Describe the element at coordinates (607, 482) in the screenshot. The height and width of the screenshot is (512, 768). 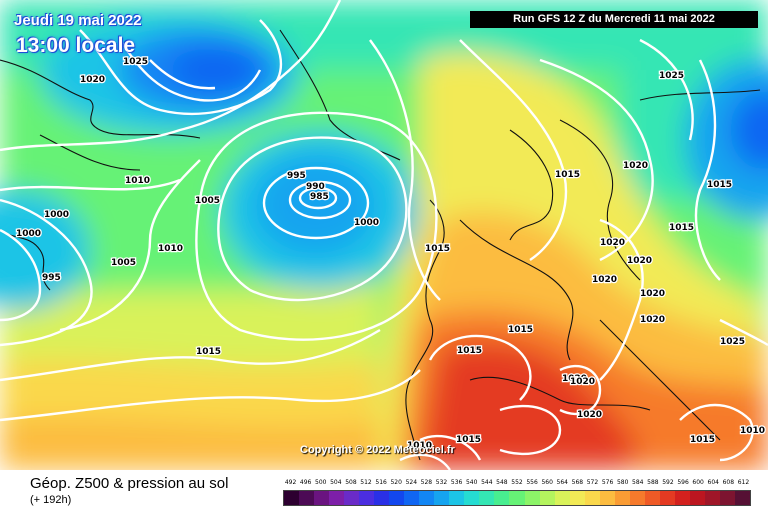
I see `scale-tick-label: 576` at that location.